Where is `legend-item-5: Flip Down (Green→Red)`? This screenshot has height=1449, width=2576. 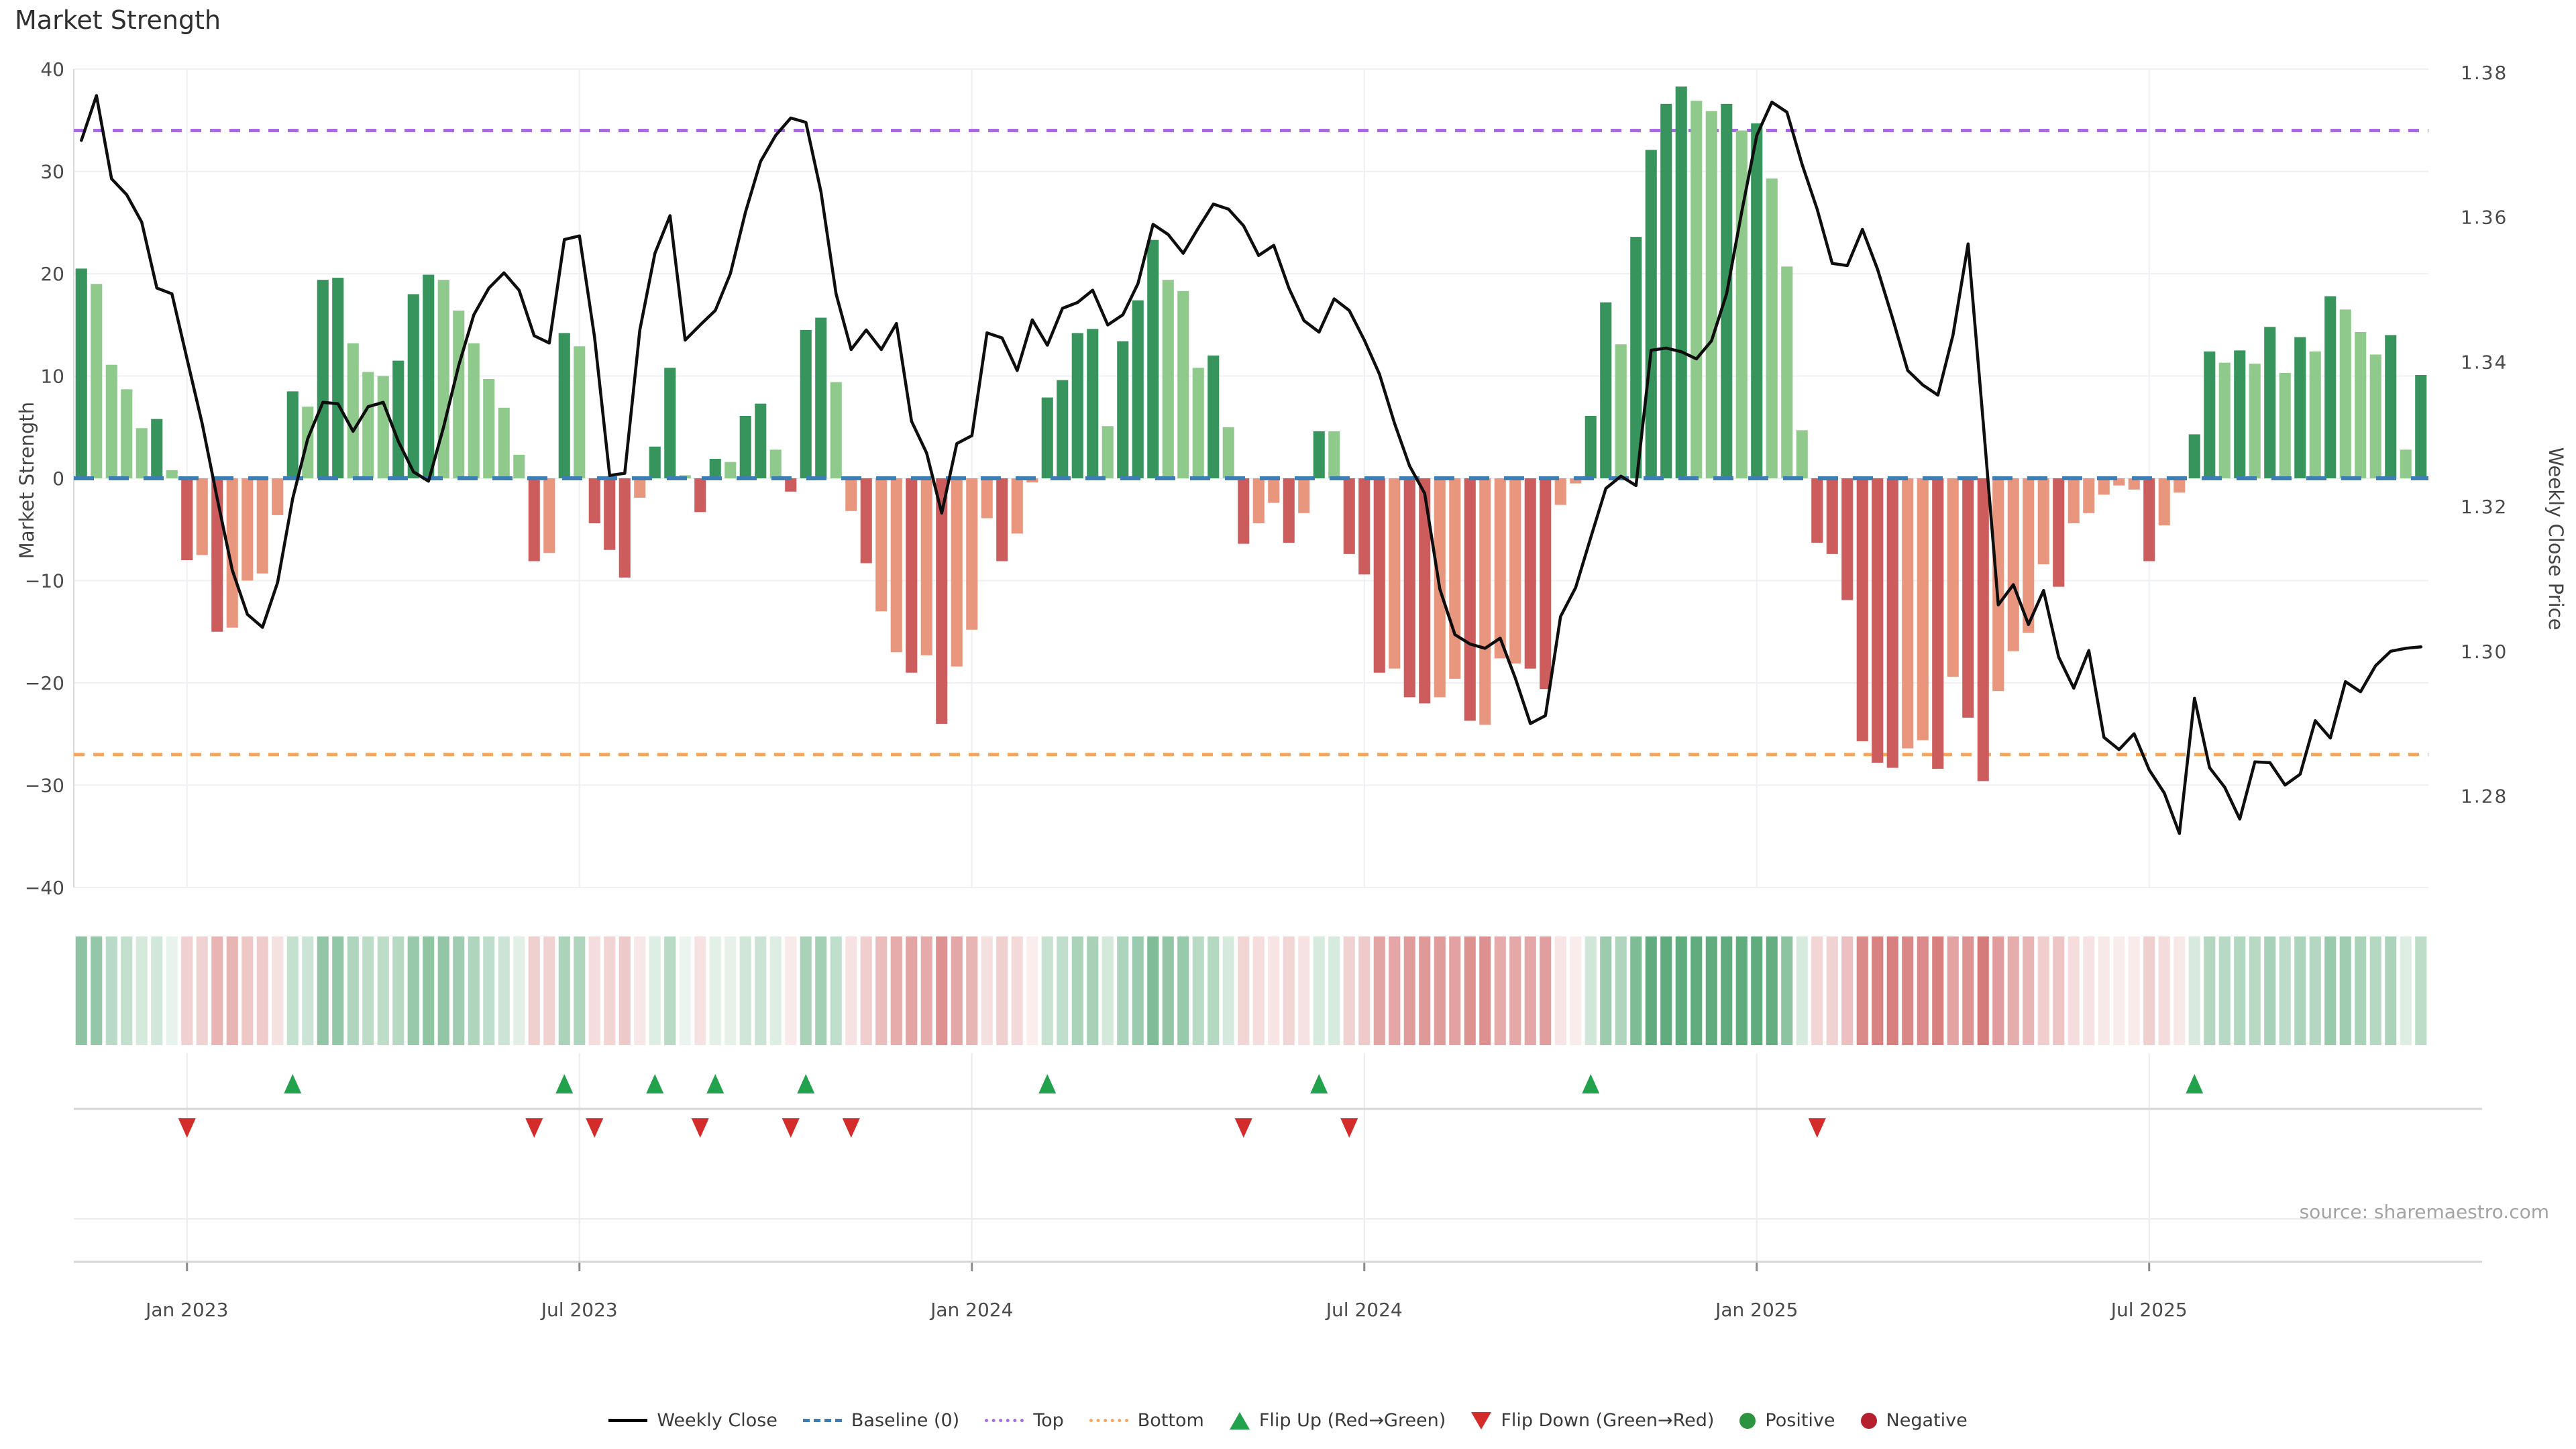
legend-item-5: Flip Down (Green→Red) is located at coordinates (1592, 1420).